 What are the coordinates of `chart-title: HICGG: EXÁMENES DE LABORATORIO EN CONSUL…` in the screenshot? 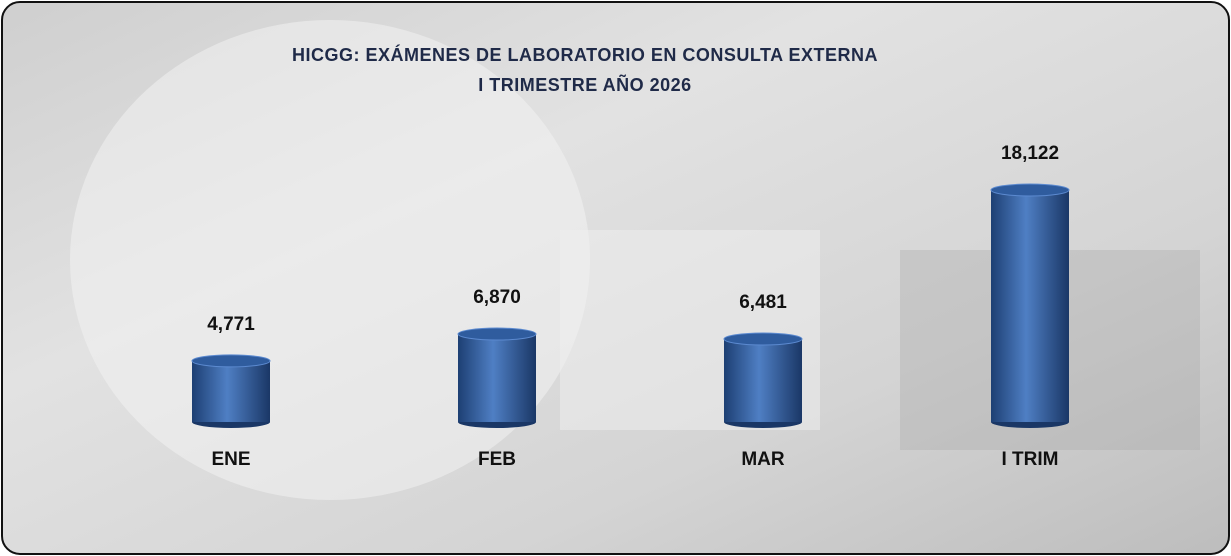 It's located at (585, 54).